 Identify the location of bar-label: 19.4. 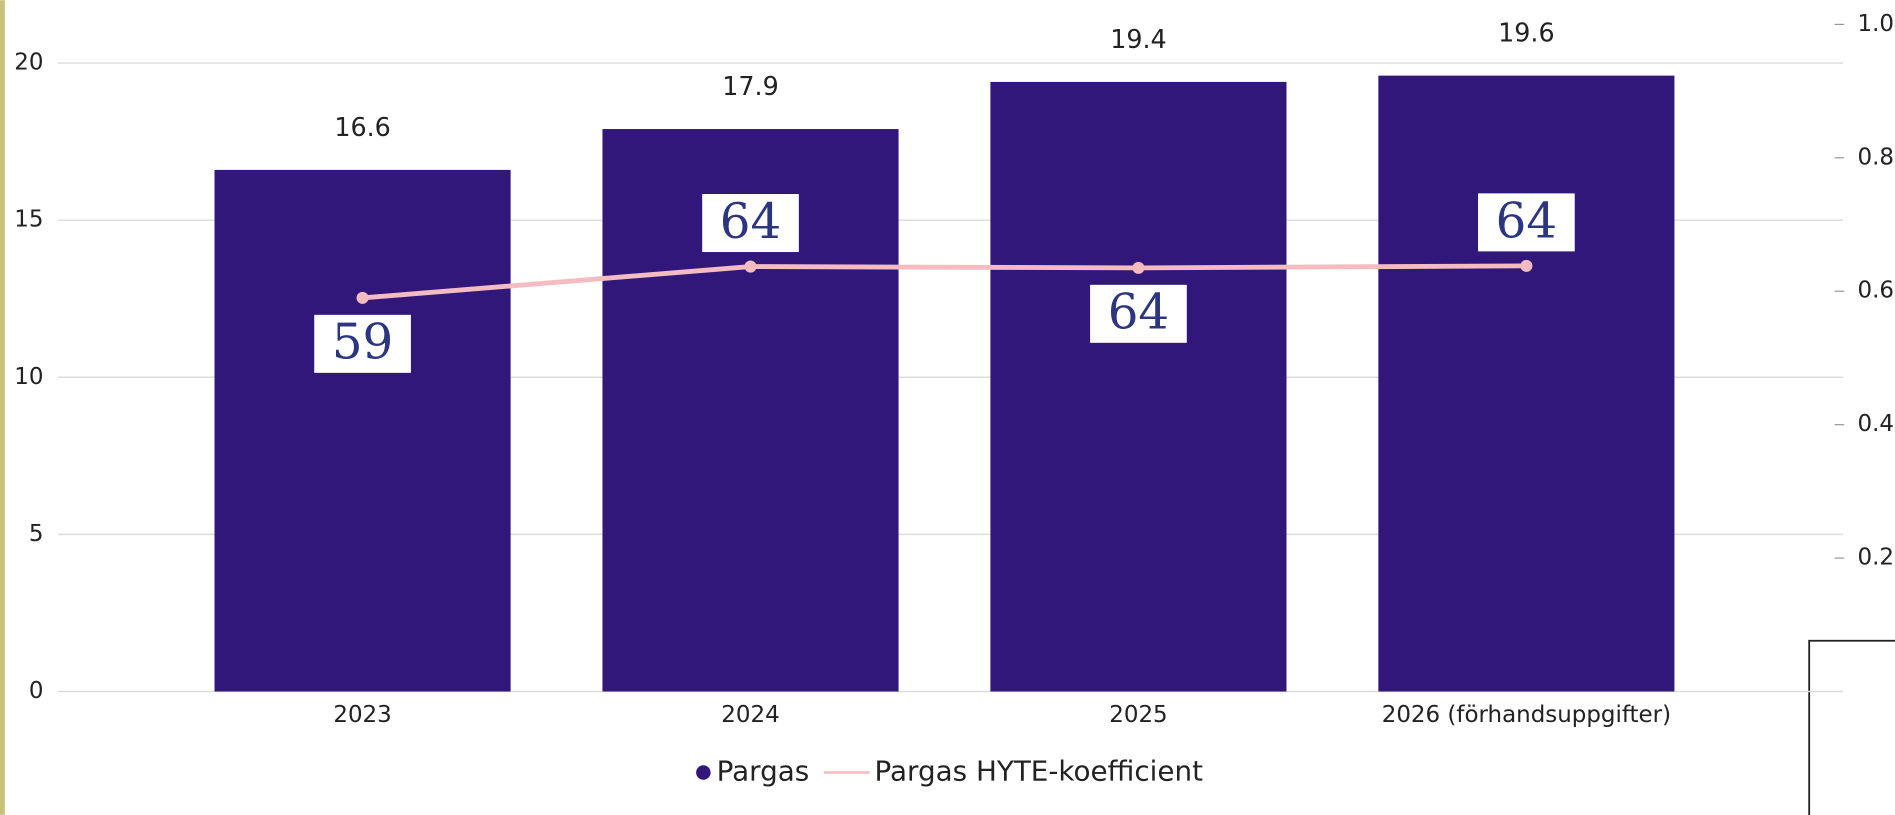
(1138, 39).